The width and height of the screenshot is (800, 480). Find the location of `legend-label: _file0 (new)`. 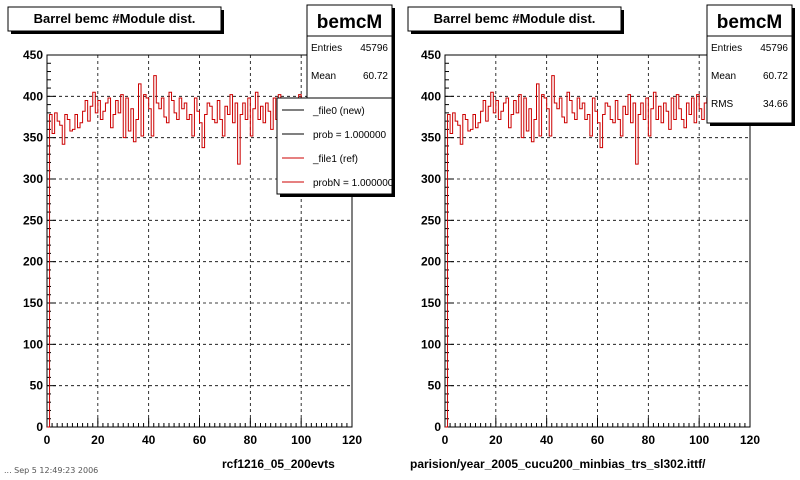

legend-label: _file0 (new) is located at coordinates (338, 111).